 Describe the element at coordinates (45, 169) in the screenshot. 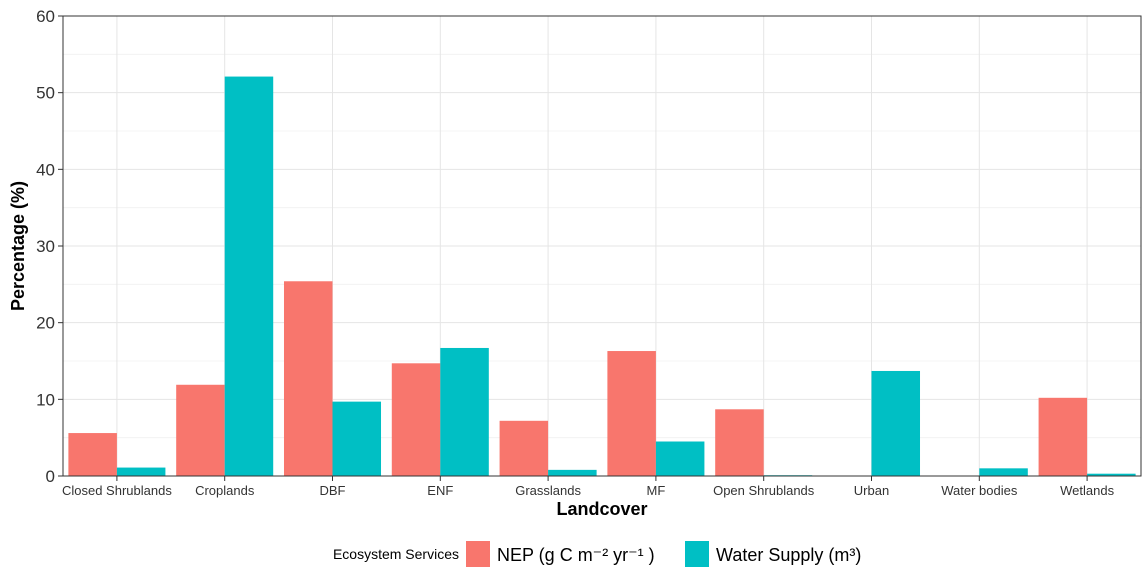

I see `y-tick-label: 40` at that location.